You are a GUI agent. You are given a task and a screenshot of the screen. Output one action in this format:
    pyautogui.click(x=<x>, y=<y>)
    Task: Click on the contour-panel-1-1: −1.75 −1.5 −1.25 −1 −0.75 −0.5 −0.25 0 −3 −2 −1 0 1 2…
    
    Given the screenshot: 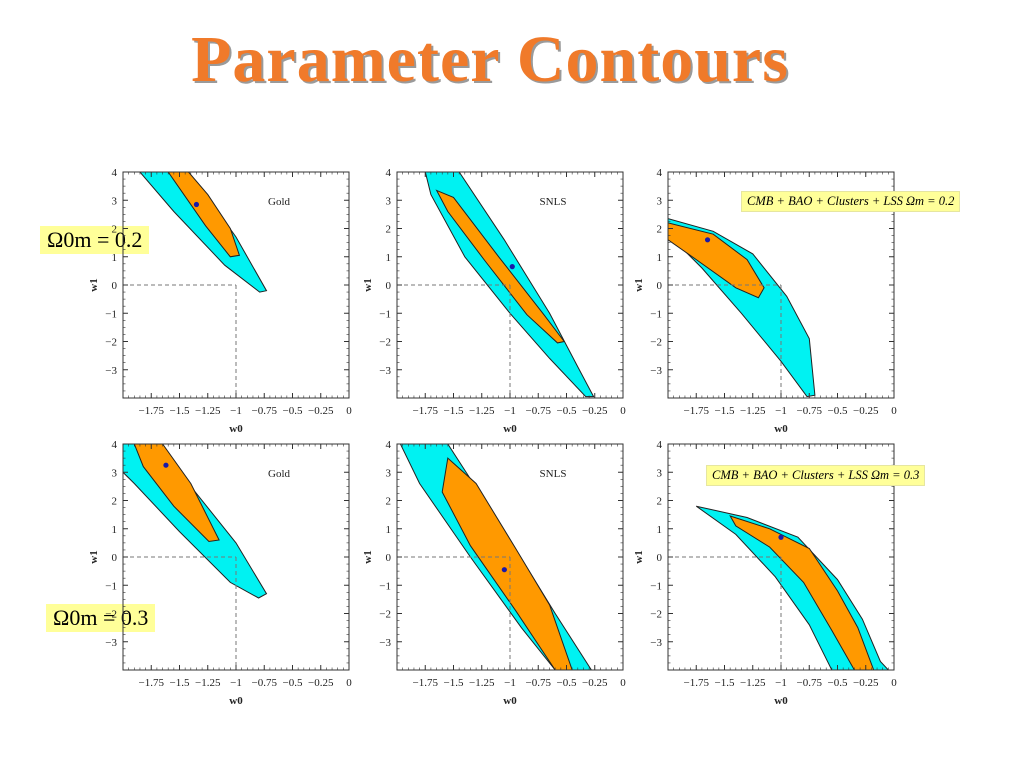 What is the action you would take?
    pyautogui.click(x=220, y=301)
    